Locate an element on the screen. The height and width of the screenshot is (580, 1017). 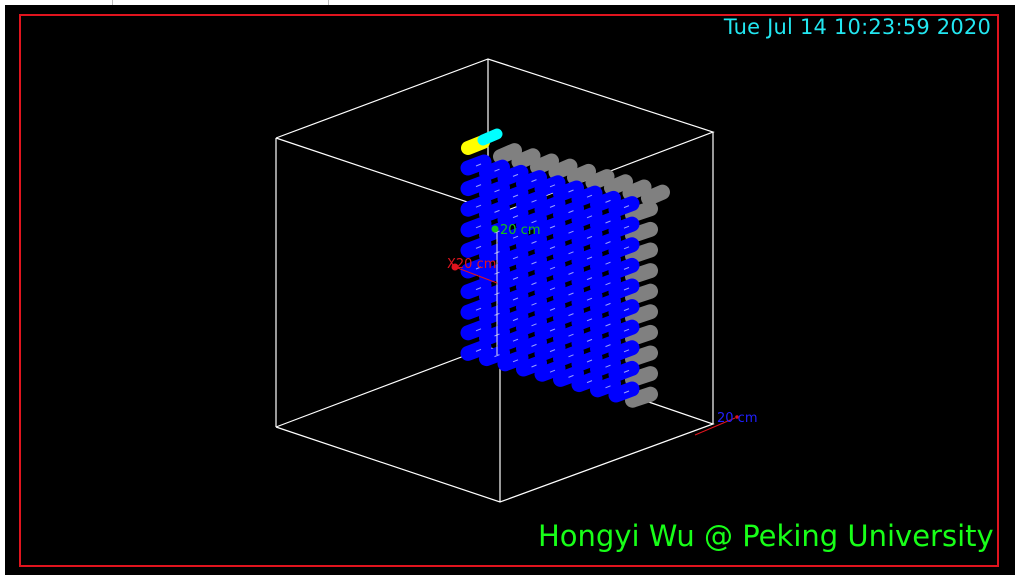
crystal-hit-cyan is located at coordinates (490, 137).